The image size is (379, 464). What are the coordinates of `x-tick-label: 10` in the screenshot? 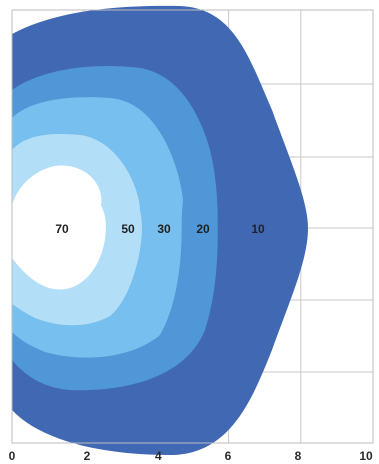 It's located at (366, 456).